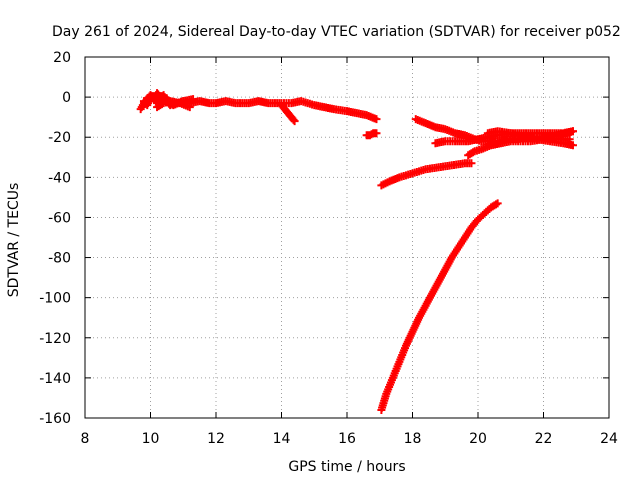 Image resolution: width=640 pixels, height=480 pixels. I want to click on x-tick-label: 8, so click(85, 439).